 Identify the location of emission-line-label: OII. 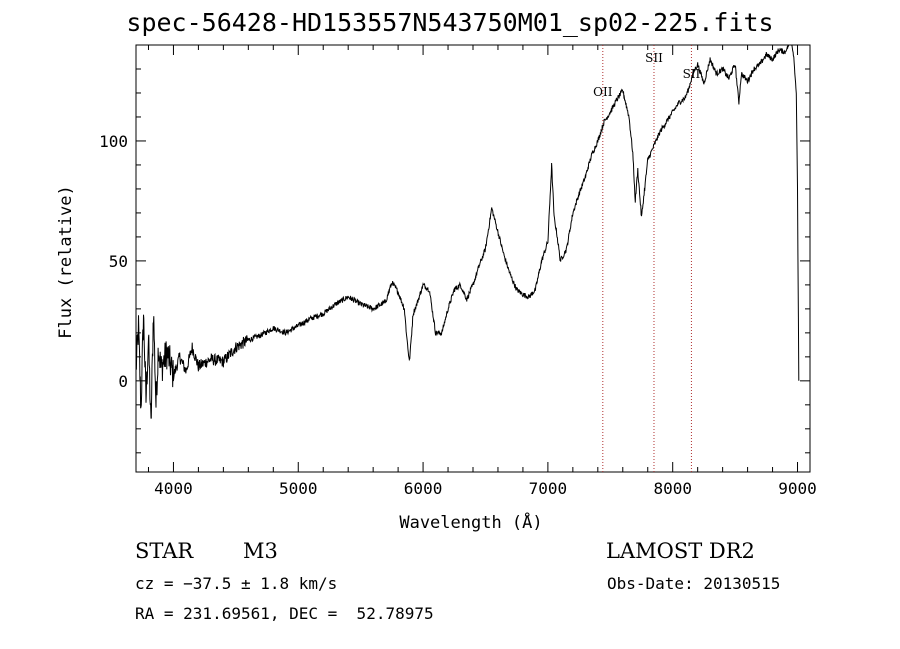
(603, 92).